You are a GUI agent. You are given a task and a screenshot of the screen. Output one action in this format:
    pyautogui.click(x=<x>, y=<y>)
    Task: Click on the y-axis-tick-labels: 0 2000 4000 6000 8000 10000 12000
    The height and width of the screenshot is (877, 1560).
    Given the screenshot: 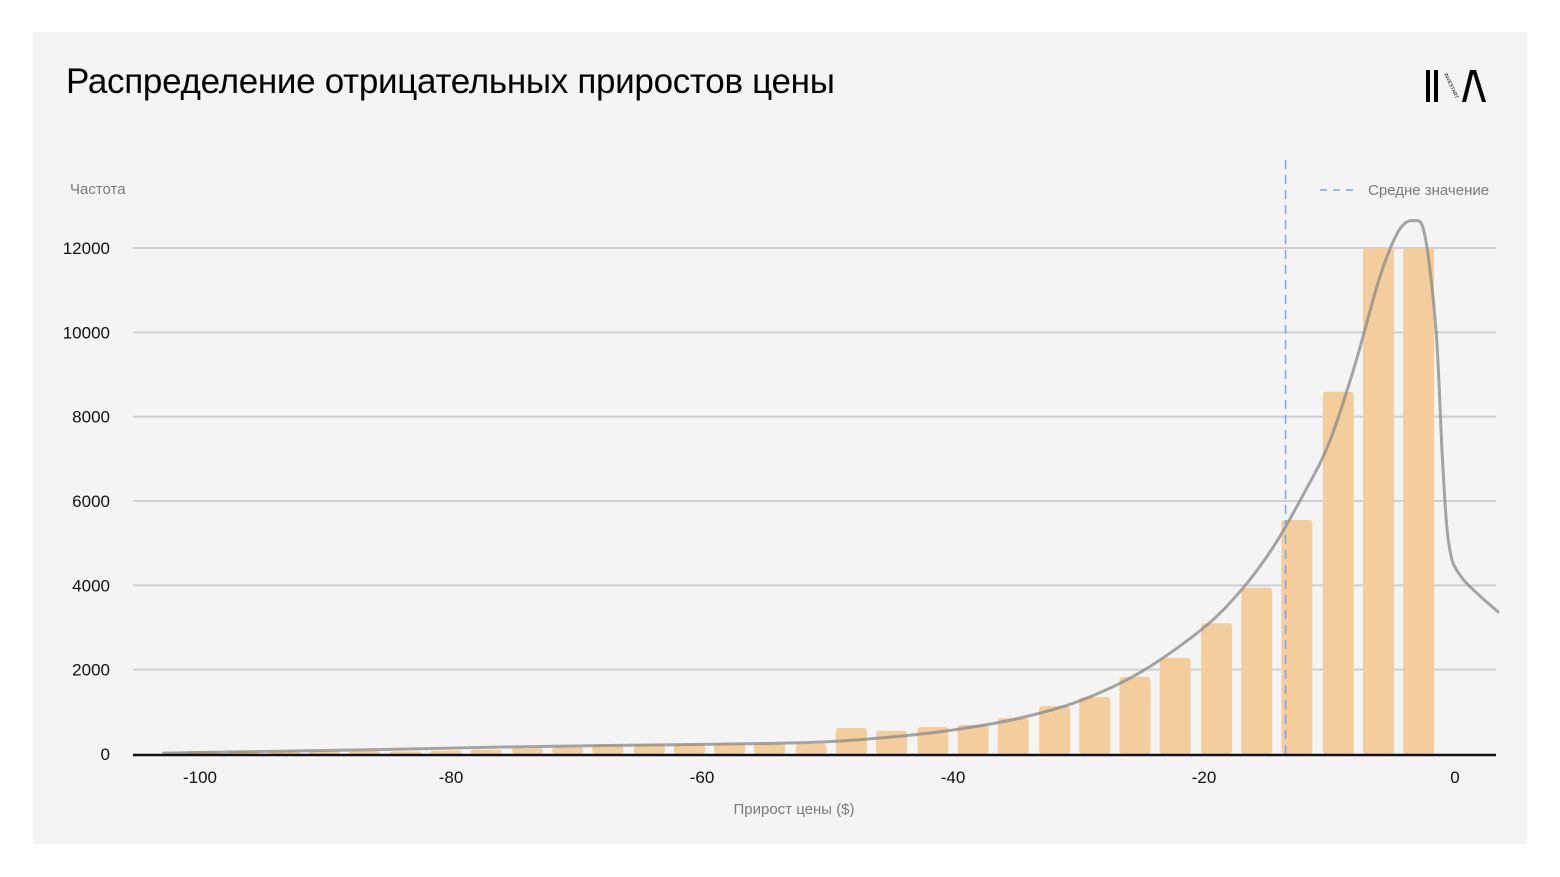 What is the action you would take?
    pyautogui.click(x=86, y=501)
    